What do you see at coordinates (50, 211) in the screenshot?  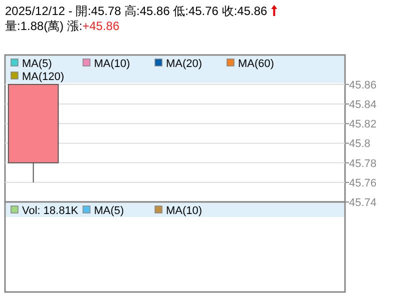 I see `legend-label: Vol: 18.81K` at bounding box center [50, 211].